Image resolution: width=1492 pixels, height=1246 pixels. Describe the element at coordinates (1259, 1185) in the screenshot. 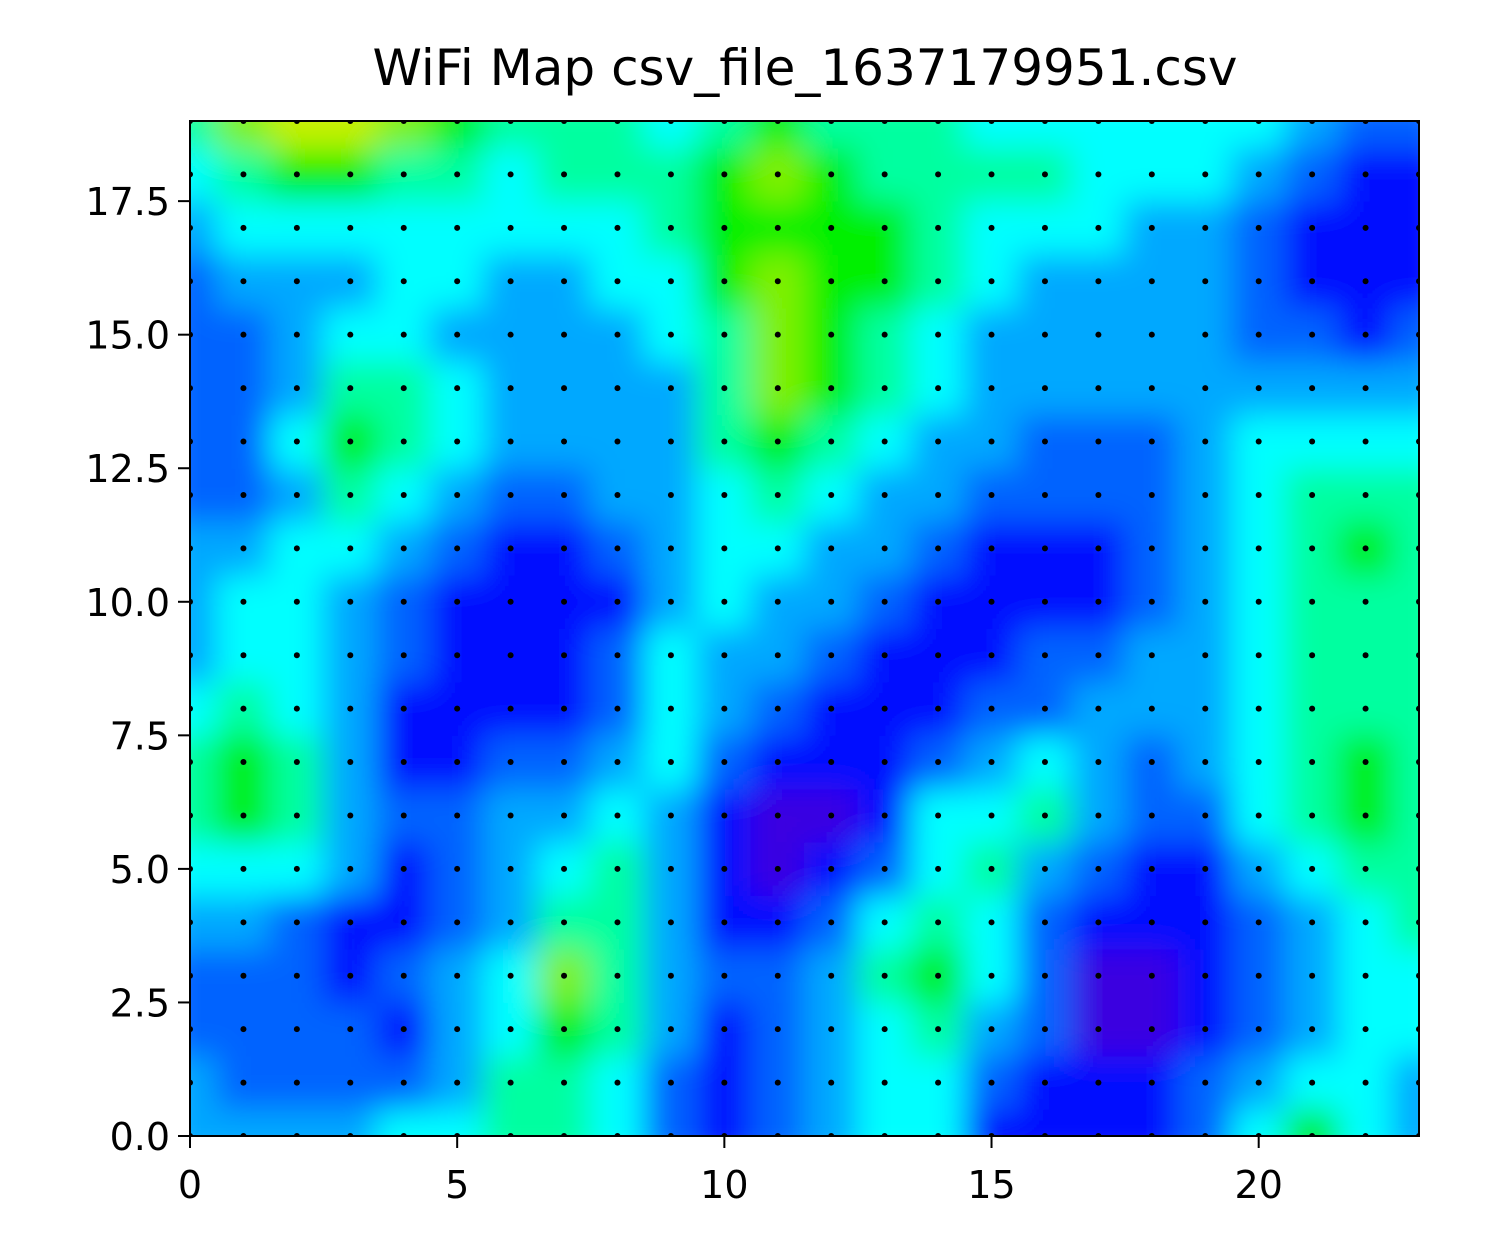

I see `x-tick-label: 20` at that location.